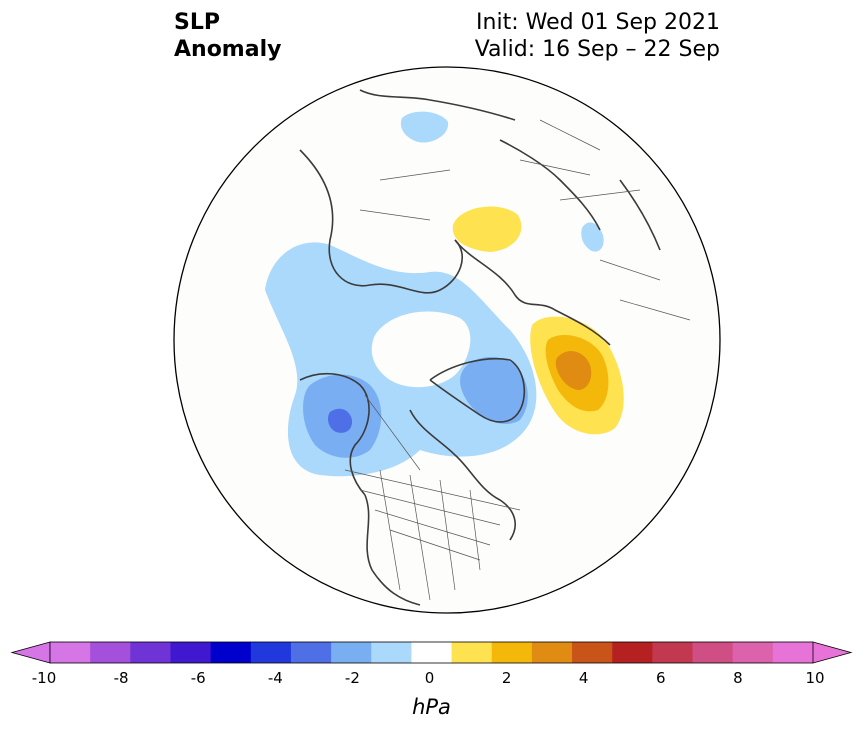 The width and height of the screenshot is (863, 732). I want to click on colorbar-unit: hPa, so click(431, 707).